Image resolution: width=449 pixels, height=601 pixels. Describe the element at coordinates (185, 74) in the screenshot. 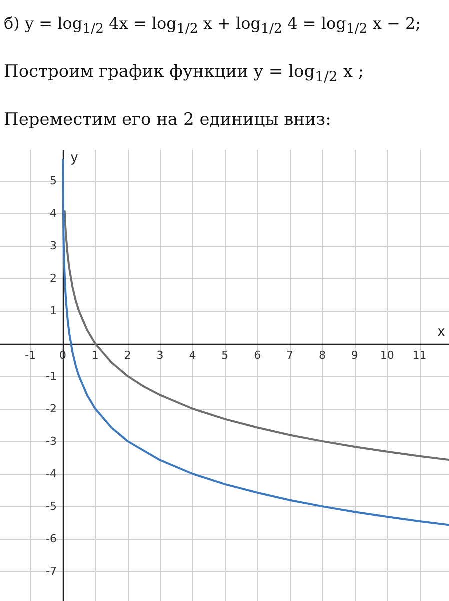

I see `text: Построим график функции y = log$_{1/2}$ x ;` at that location.